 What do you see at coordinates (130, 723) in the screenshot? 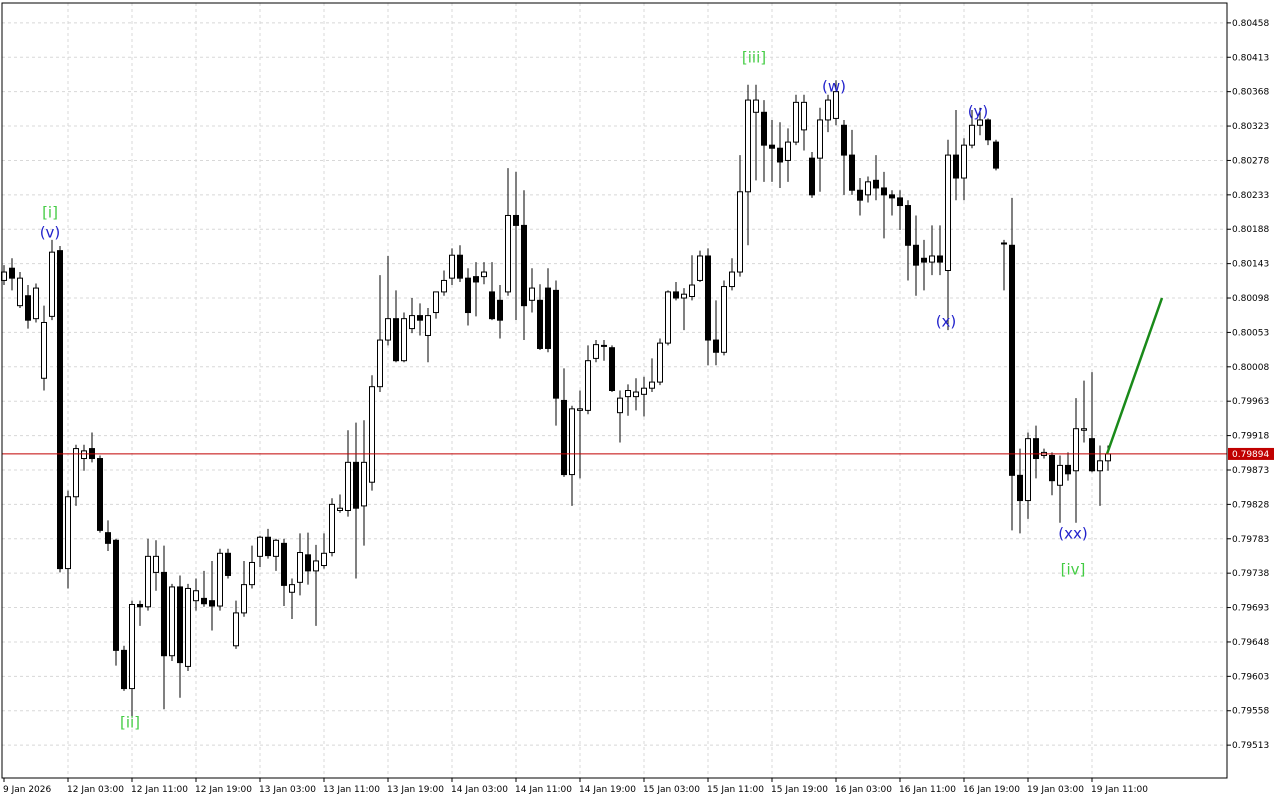
I see `wave-label: [ii]` at bounding box center [130, 723].